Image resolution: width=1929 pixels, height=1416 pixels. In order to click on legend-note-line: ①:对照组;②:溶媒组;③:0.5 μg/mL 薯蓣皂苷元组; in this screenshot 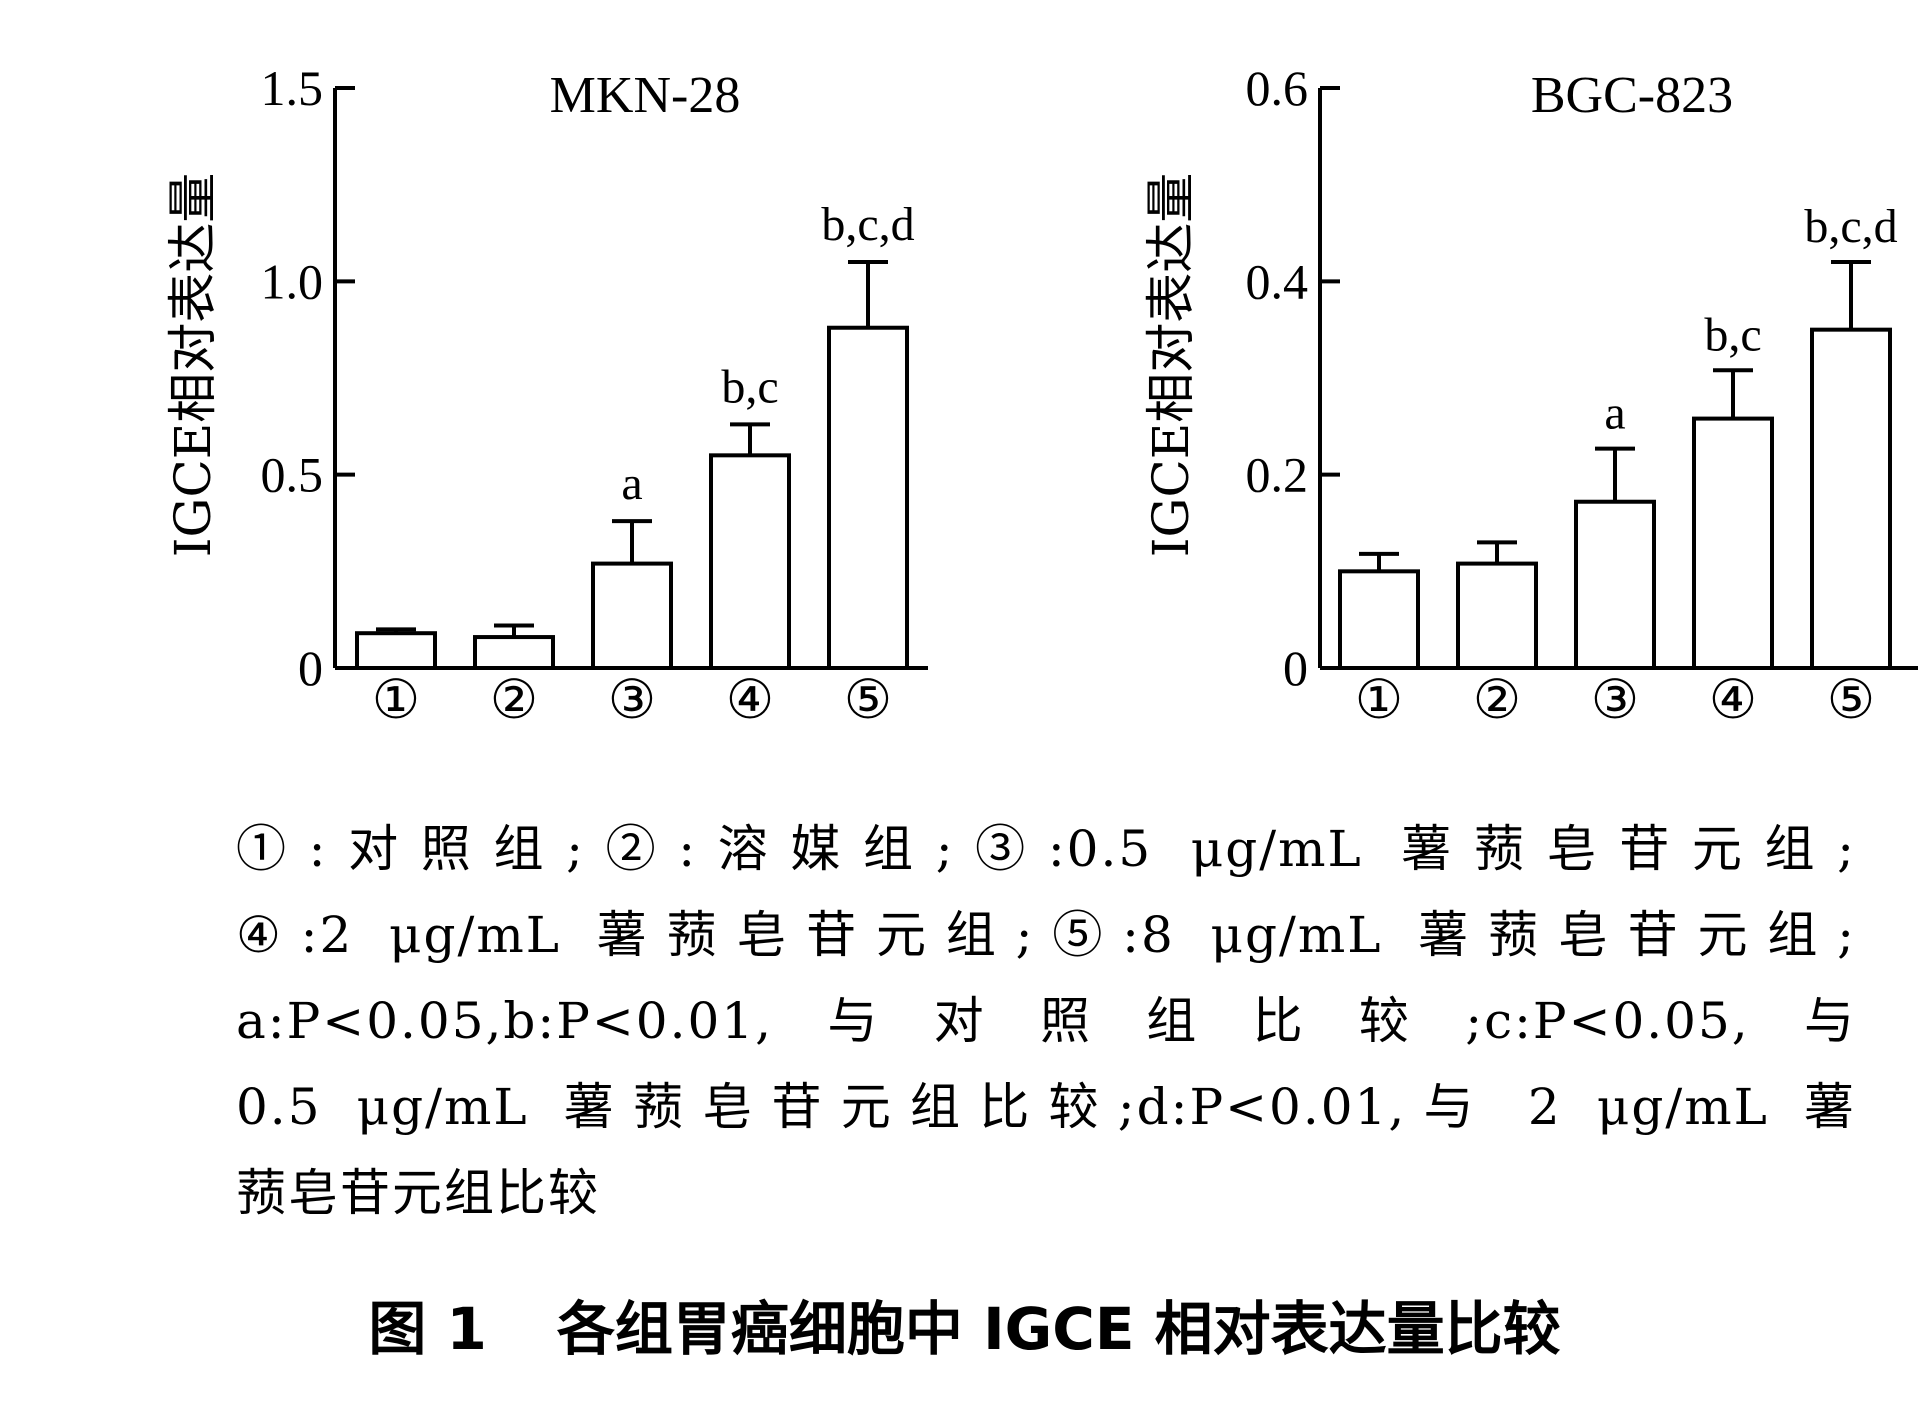, I will do `click(1046, 849)`.